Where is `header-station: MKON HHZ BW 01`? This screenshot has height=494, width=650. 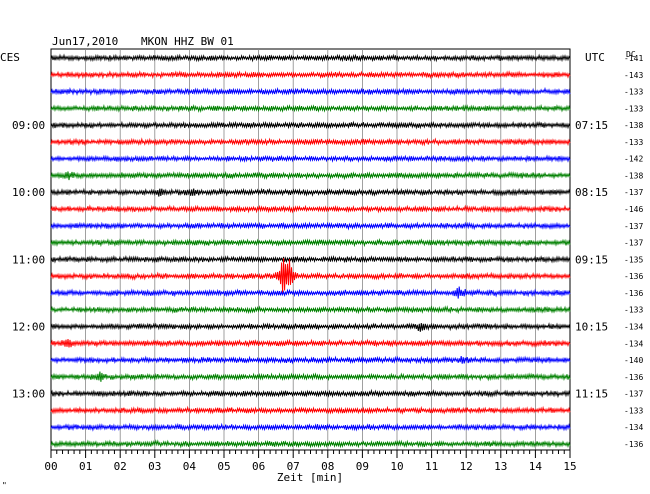
header-station: MKON HHZ BW 01 is located at coordinates (187, 41).